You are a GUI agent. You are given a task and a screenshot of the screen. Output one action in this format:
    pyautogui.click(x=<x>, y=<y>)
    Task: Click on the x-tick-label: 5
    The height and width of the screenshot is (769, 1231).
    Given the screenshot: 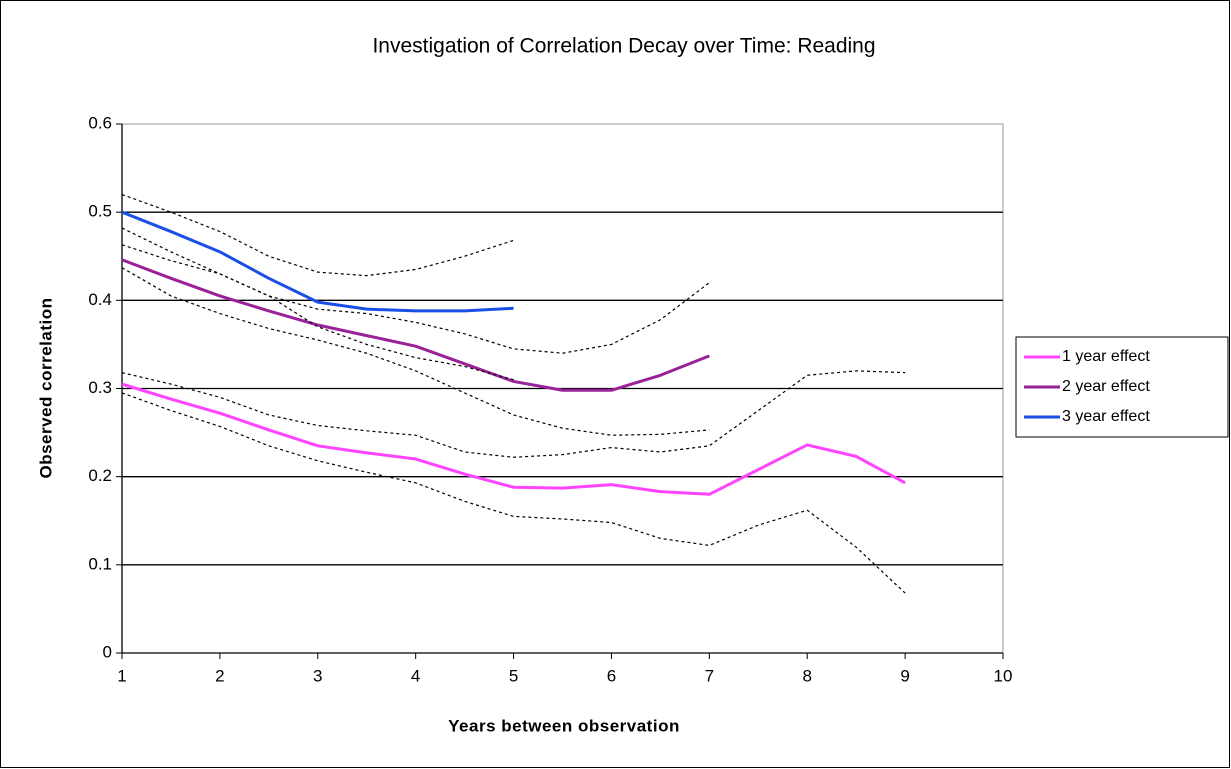 What is the action you would take?
    pyautogui.click(x=513, y=675)
    